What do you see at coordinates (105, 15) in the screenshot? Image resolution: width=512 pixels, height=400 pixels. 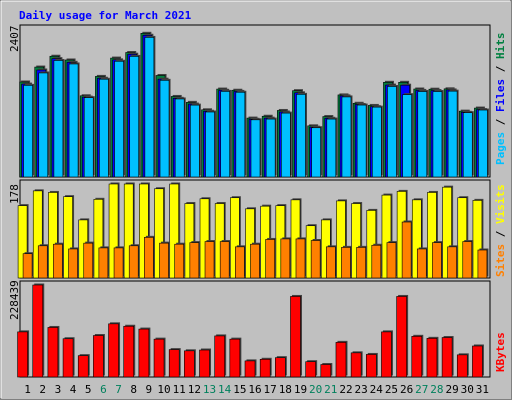 I see `chart-title: Daily usage for March 2021` at bounding box center [105, 15].